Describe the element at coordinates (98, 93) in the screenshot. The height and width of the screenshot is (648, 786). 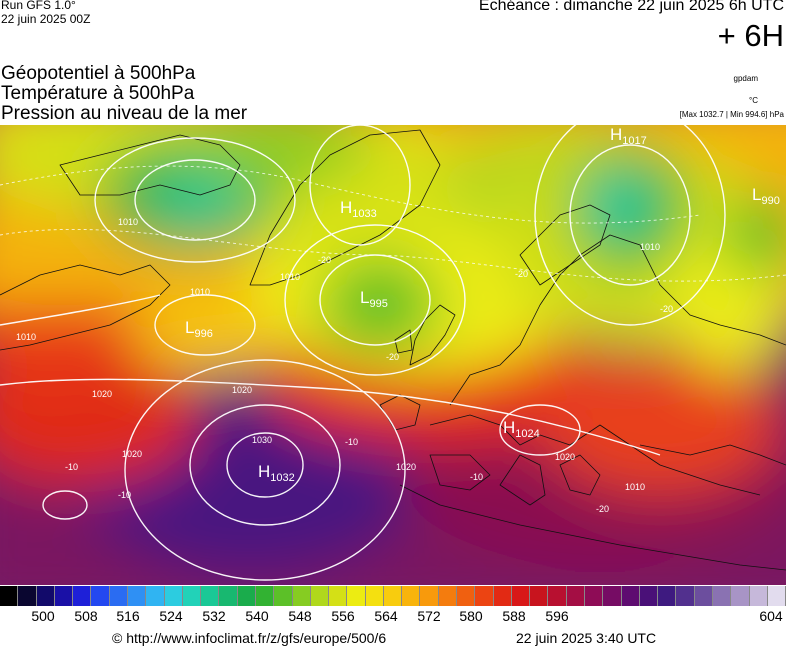
I see `layer-title-temperature: Température à 500hPa` at that location.